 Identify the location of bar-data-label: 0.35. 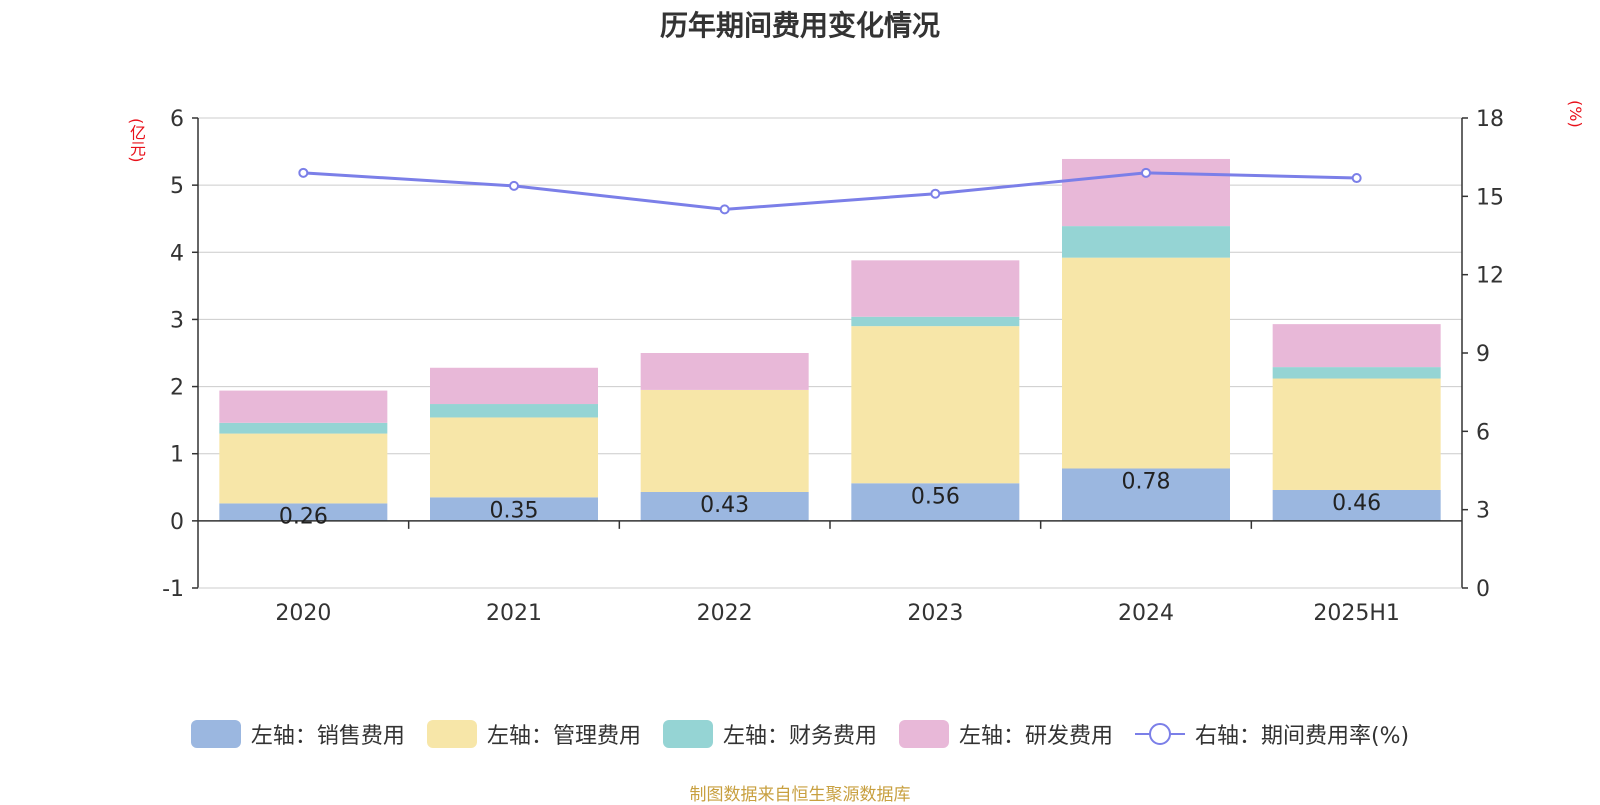
(514, 510).